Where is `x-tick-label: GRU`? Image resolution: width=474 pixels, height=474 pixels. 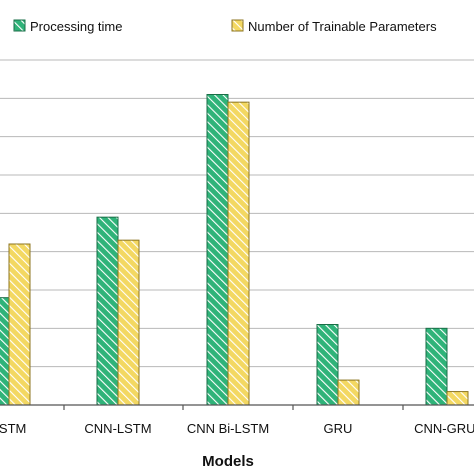 x-tick-label: GRU is located at coordinates (338, 428).